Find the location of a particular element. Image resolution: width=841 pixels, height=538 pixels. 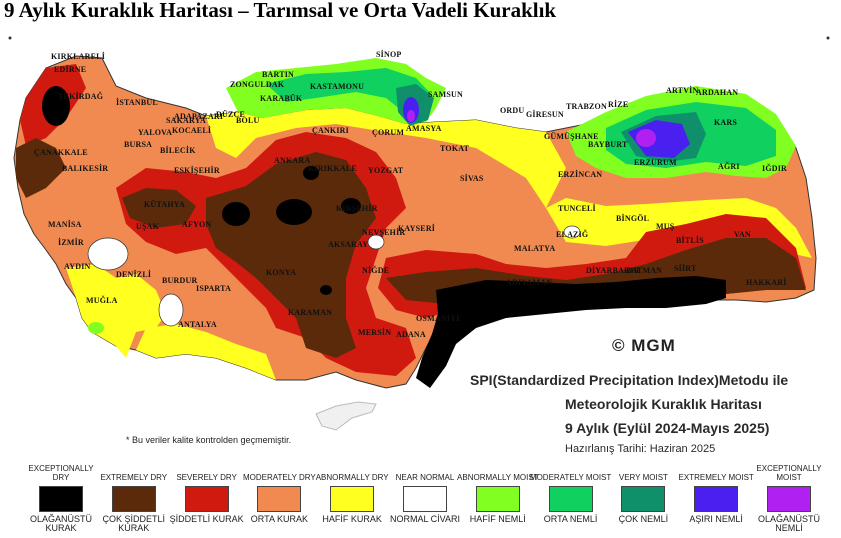

city-label: ADAPAZARI is located at coordinates (199, 116).